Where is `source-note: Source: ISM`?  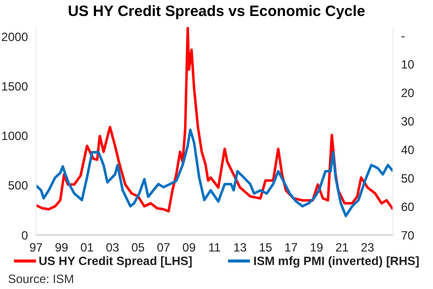 source-note: Source: ISM is located at coordinates (41, 279).